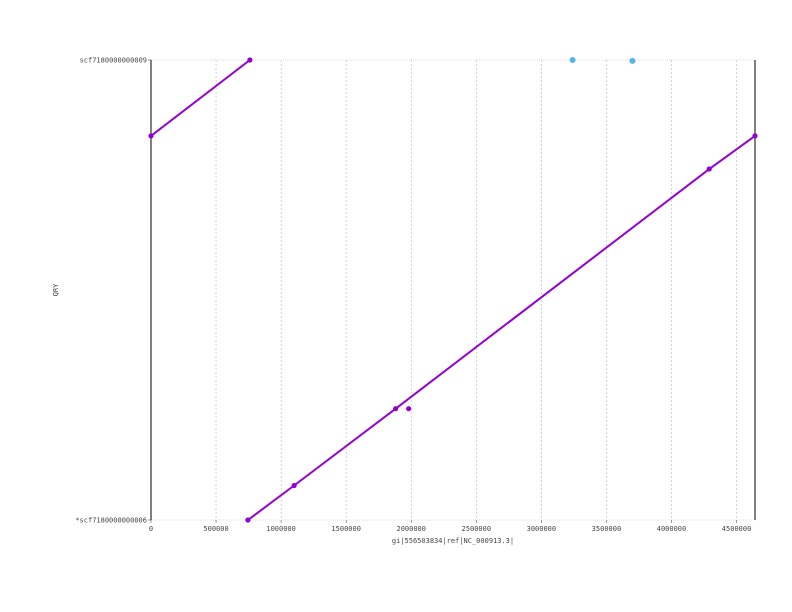  What do you see at coordinates (56, 289) in the screenshot?
I see `y-axis-label: QRY` at bounding box center [56, 289].